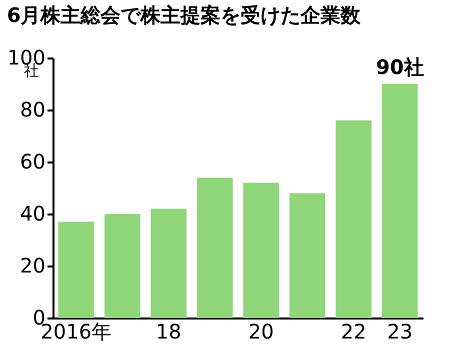 The height and width of the screenshot is (358, 450). What do you see at coordinates (33, 110) in the screenshot?
I see `y-tick-label: 80` at bounding box center [33, 110].